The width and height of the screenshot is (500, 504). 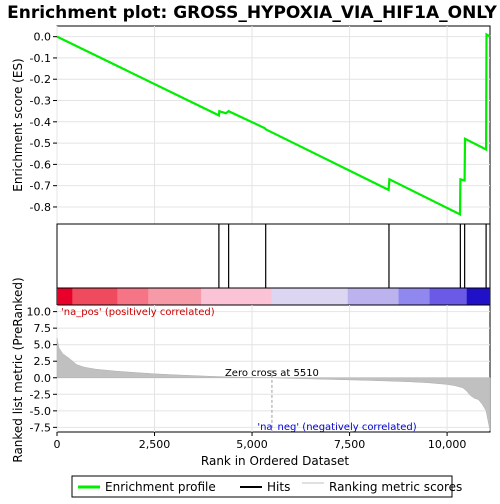 I want to click on hits-frame, so click(x=273, y=256).